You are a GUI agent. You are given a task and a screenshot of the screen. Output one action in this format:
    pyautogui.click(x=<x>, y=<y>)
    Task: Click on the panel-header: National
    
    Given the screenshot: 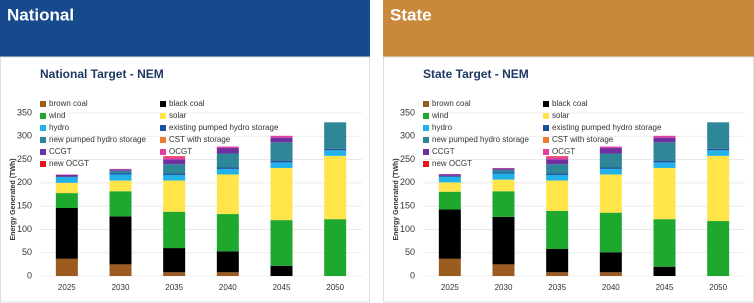 What is the action you would take?
    pyautogui.click(x=40, y=14)
    